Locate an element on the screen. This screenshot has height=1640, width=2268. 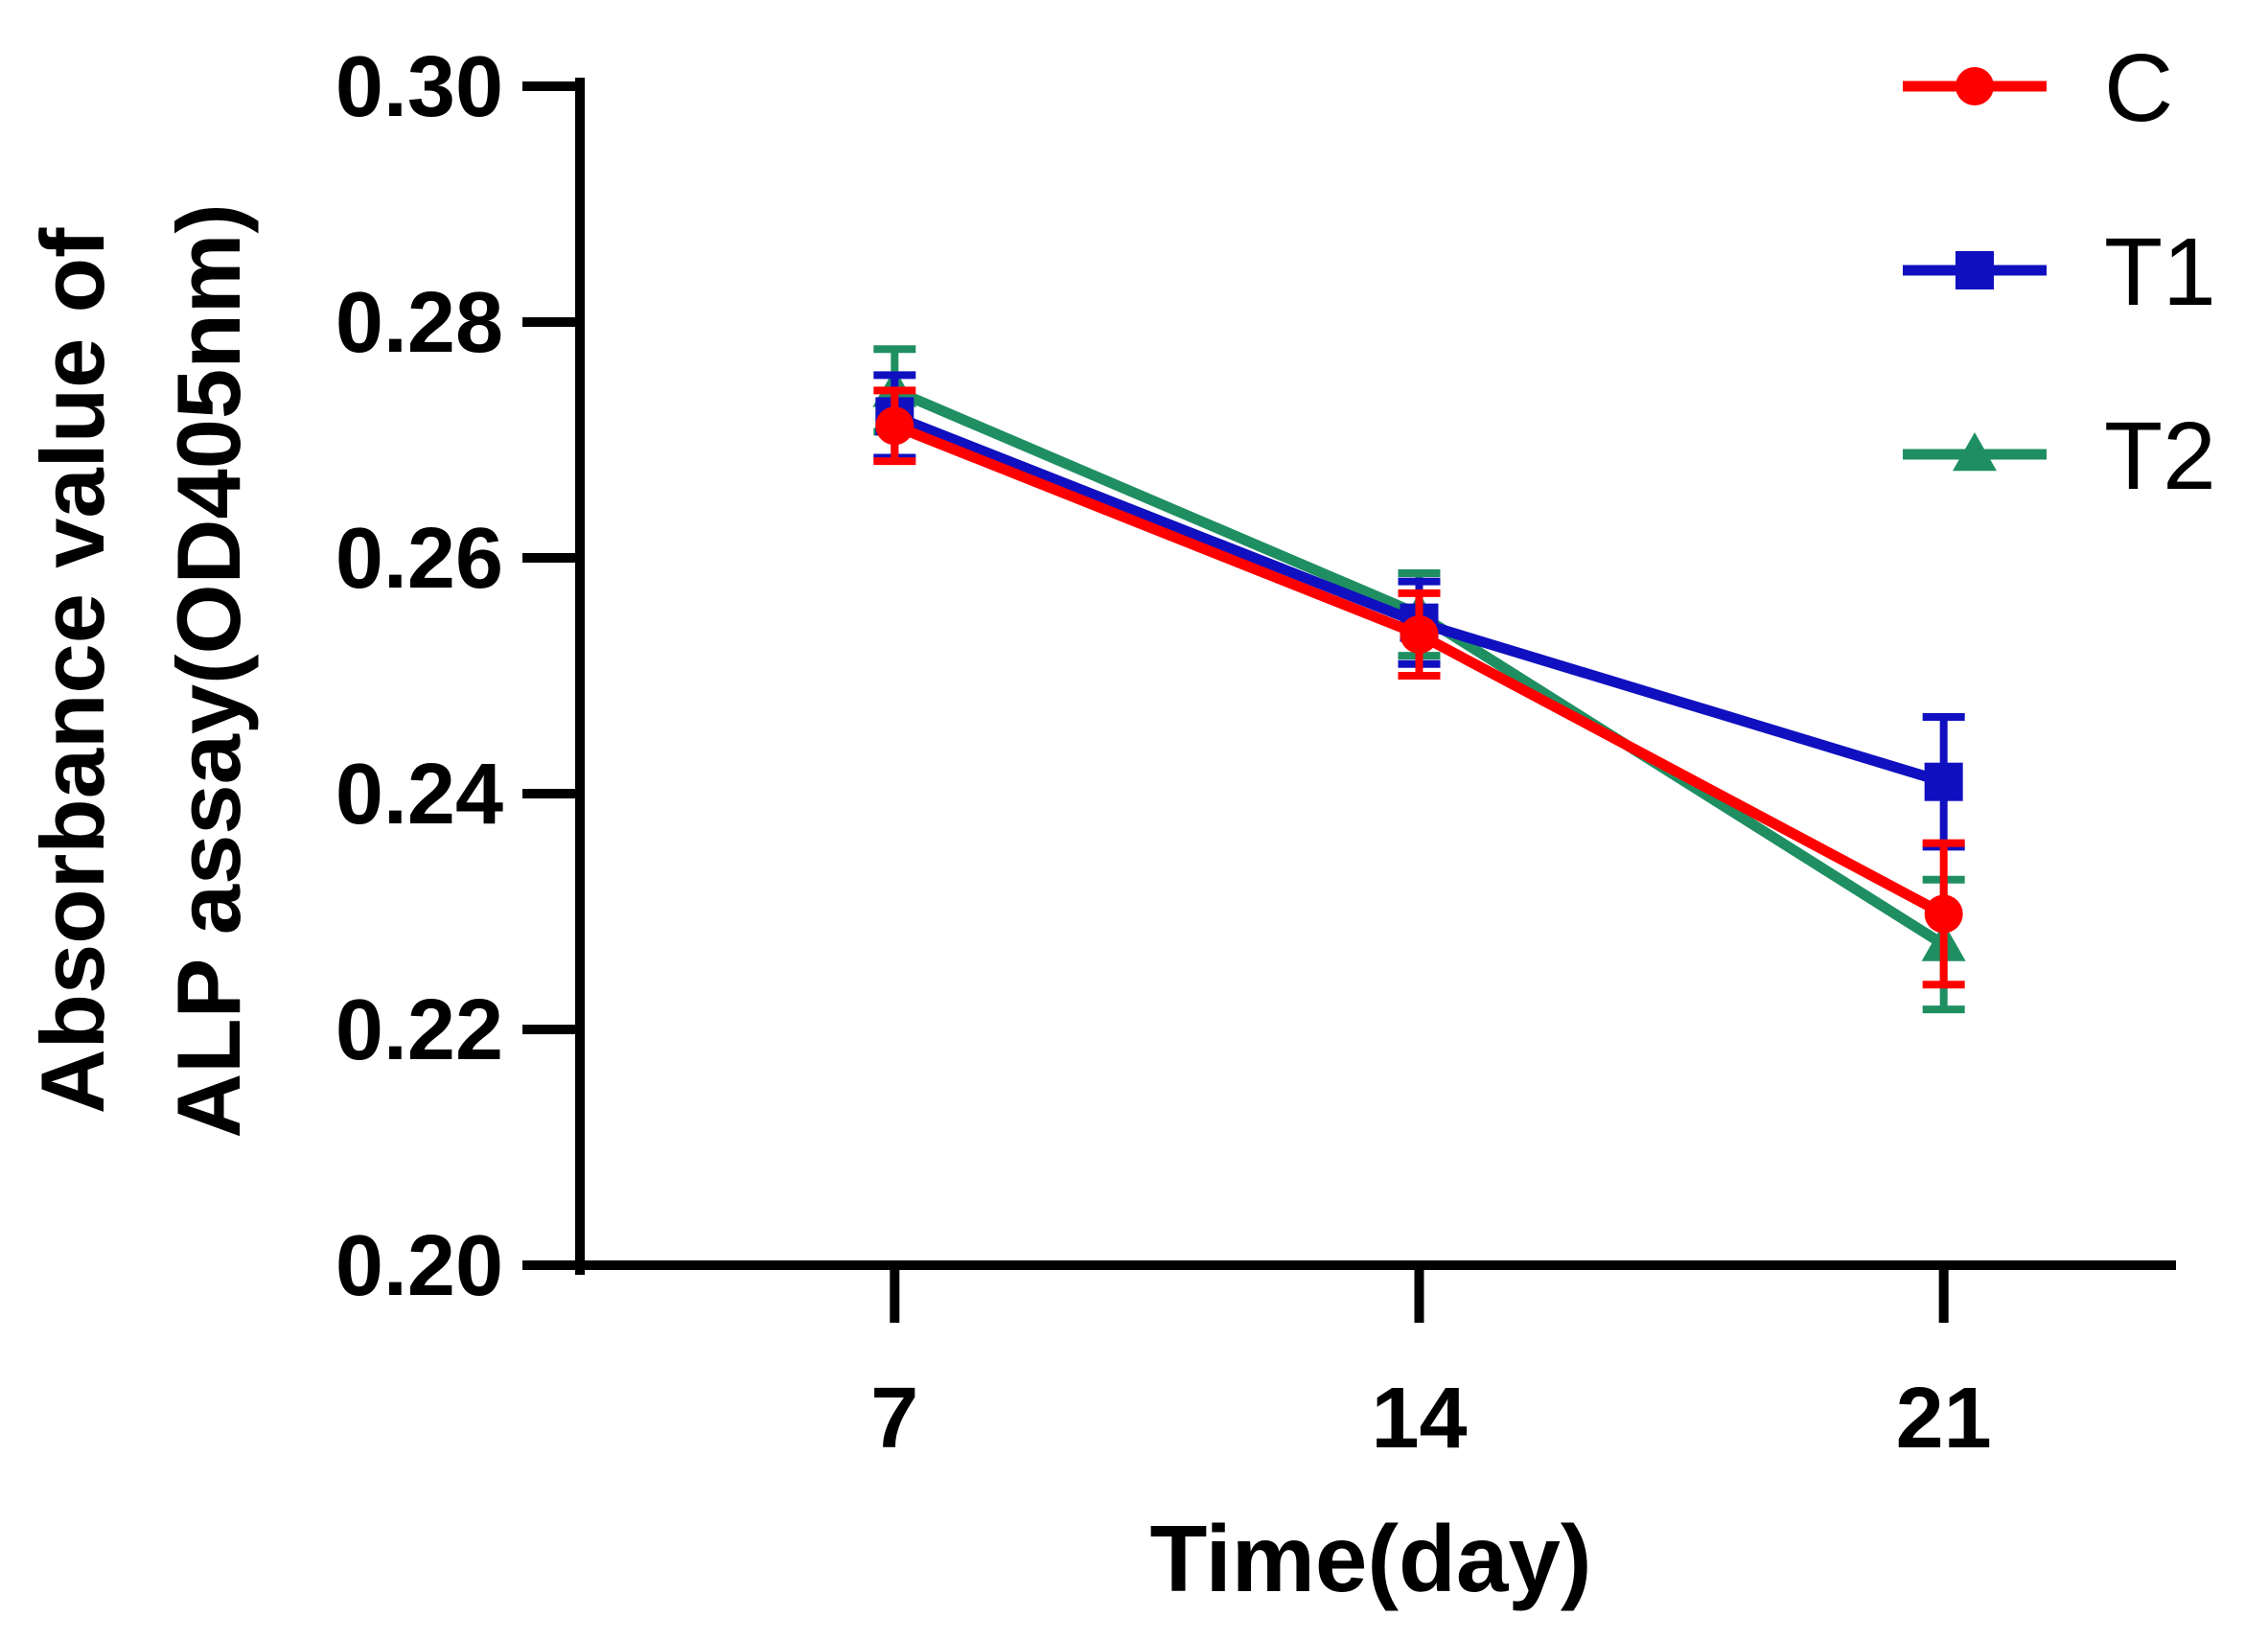
y-tick-label: 0.24 is located at coordinates (419, 795).